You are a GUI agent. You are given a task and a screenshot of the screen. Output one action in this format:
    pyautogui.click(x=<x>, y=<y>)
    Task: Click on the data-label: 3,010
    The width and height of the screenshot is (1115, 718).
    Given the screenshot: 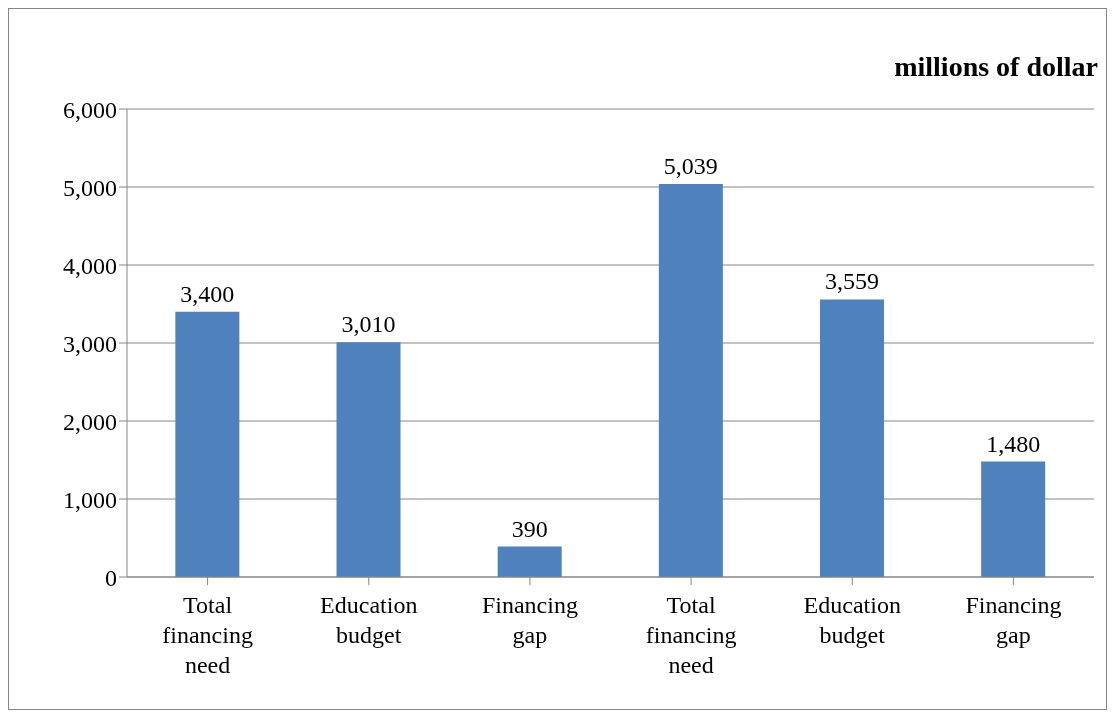 What is the action you would take?
    pyautogui.click(x=368, y=324)
    